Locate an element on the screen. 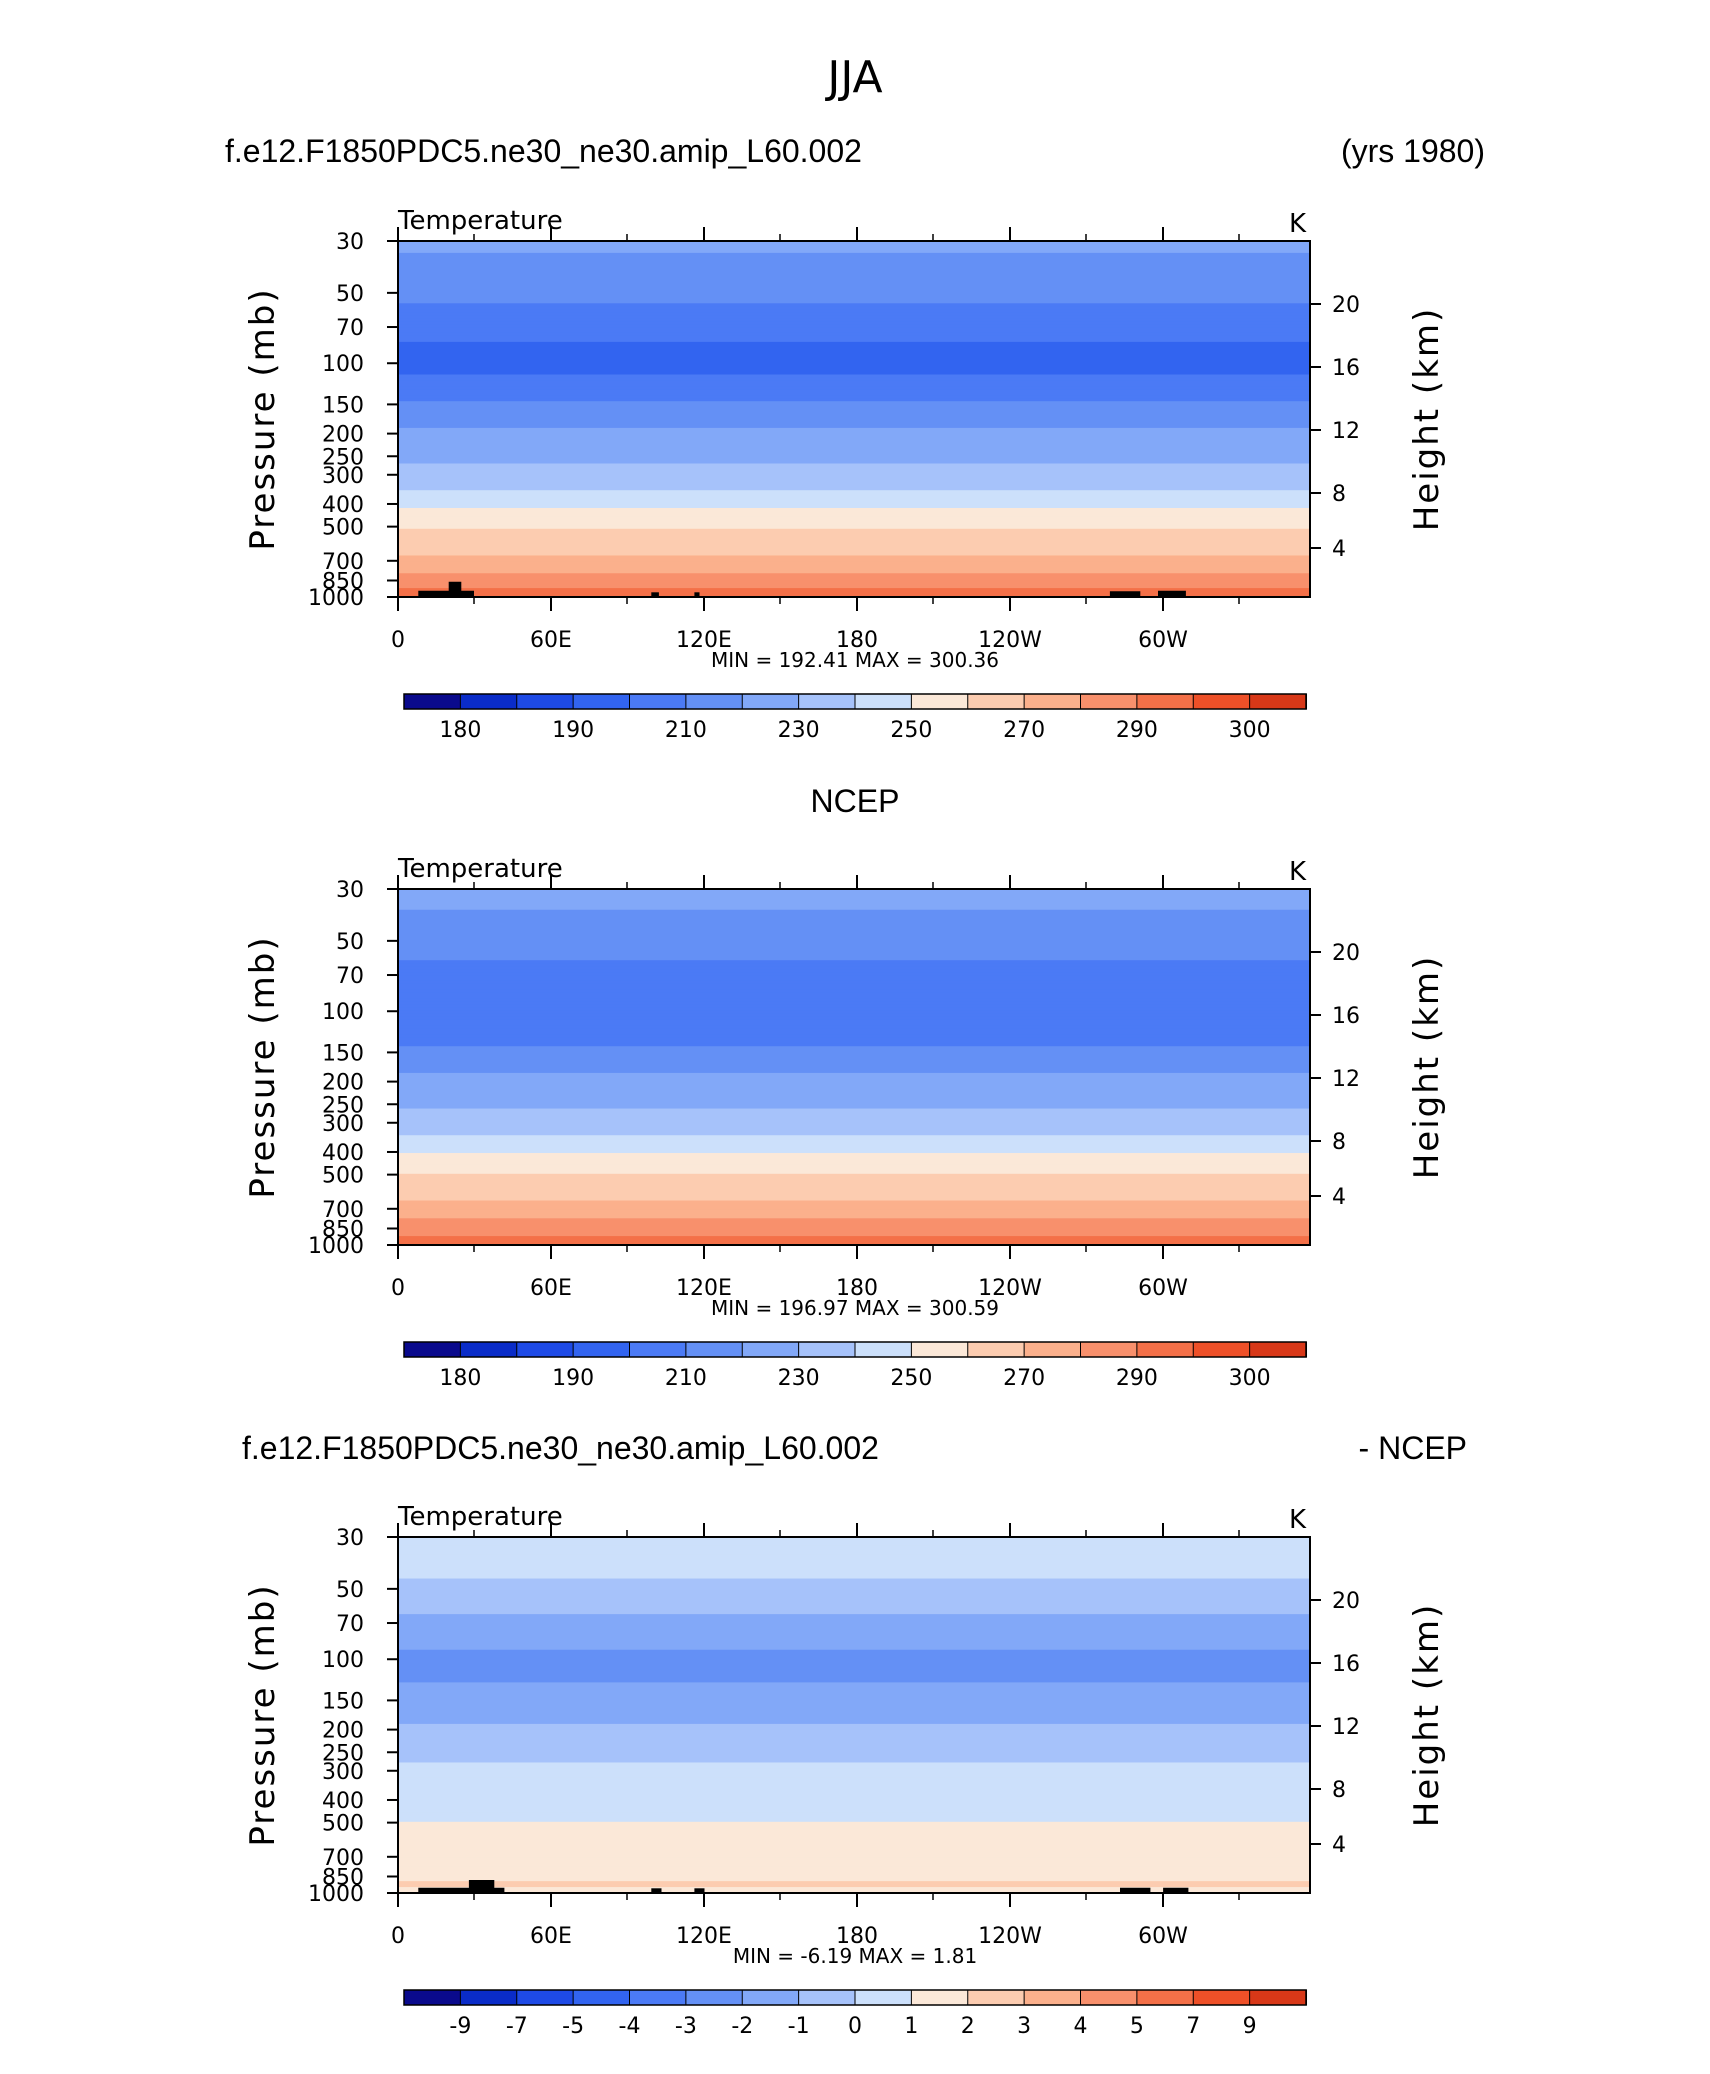 This screenshot has width=1710, height=2074. units-label: K is located at coordinates (1298, 872).